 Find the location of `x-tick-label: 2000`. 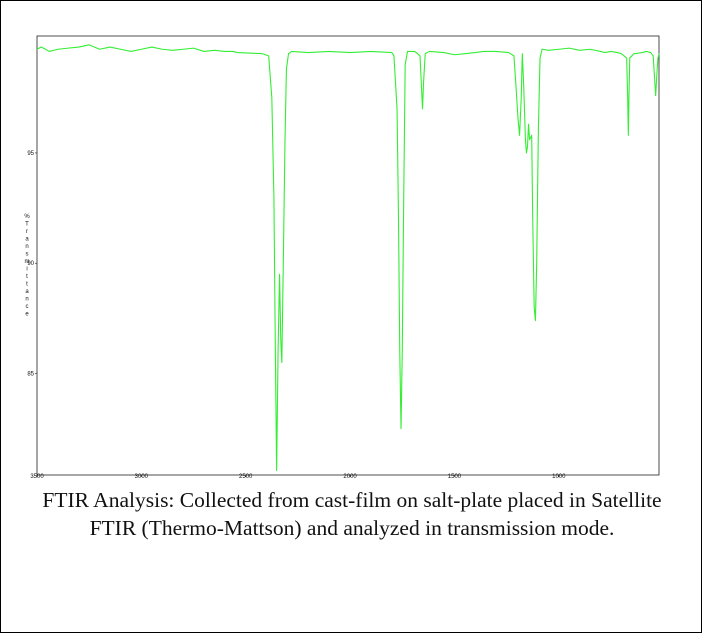

x-tick-label: 2000 is located at coordinates (350, 476).